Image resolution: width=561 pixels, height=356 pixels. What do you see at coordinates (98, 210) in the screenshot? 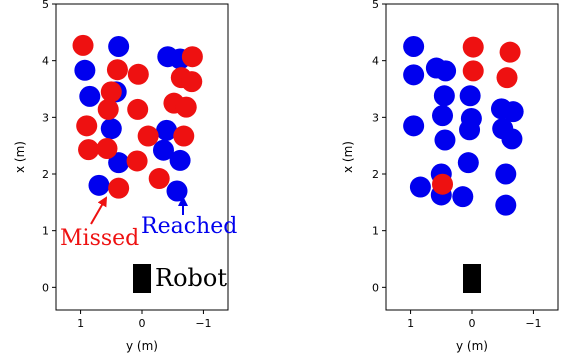
I see `missed-arrow` at bounding box center [98, 210].